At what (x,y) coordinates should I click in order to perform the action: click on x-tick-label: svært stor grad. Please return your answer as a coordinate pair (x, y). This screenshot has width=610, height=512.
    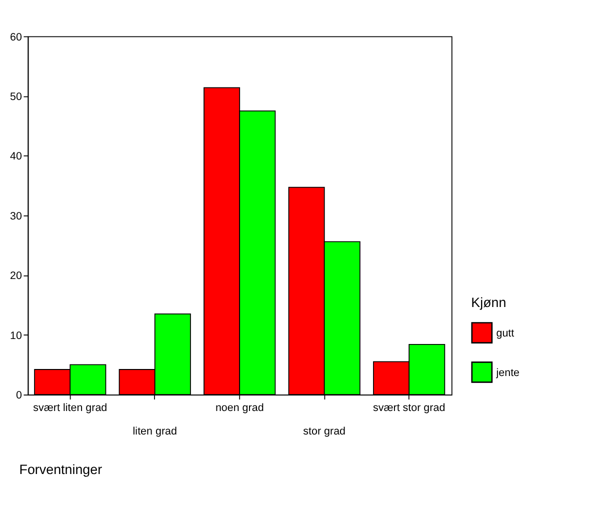
    Looking at the image, I should click on (409, 408).